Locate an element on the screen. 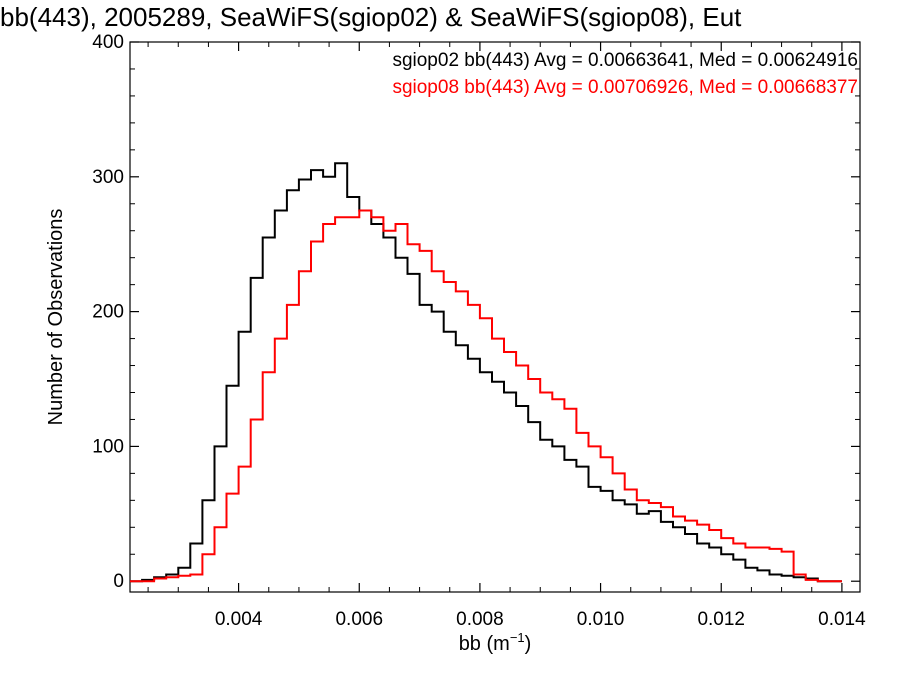 This screenshot has width=900, height=675. y-tick-label: 400 is located at coordinates (108, 42).